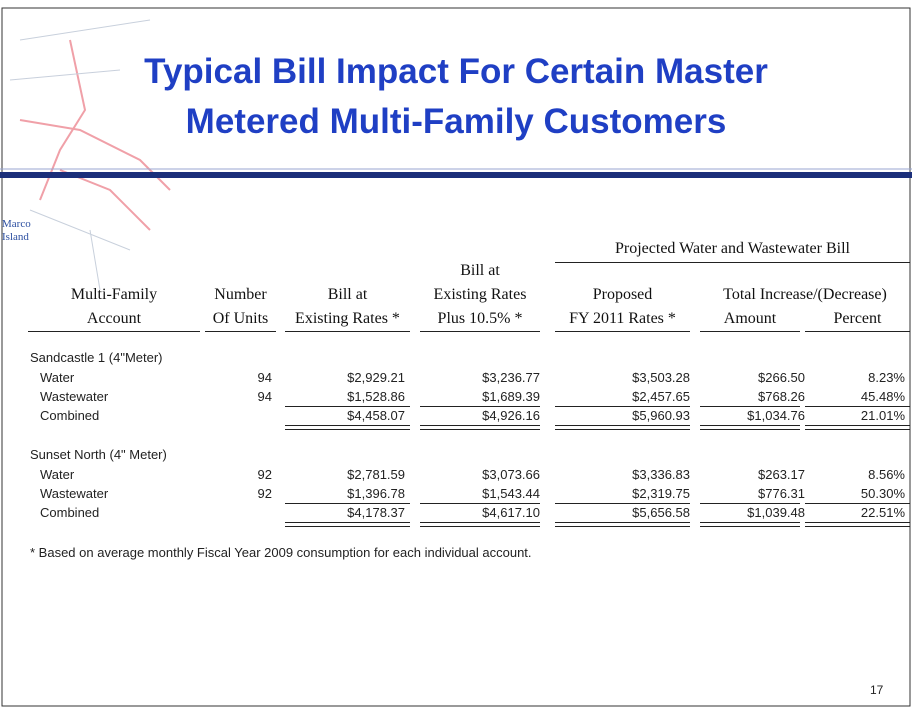 The image size is (912, 708). What do you see at coordinates (882, 396) in the screenshot?
I see `cell-value: 45.48%` at bounding box center [882, 396].